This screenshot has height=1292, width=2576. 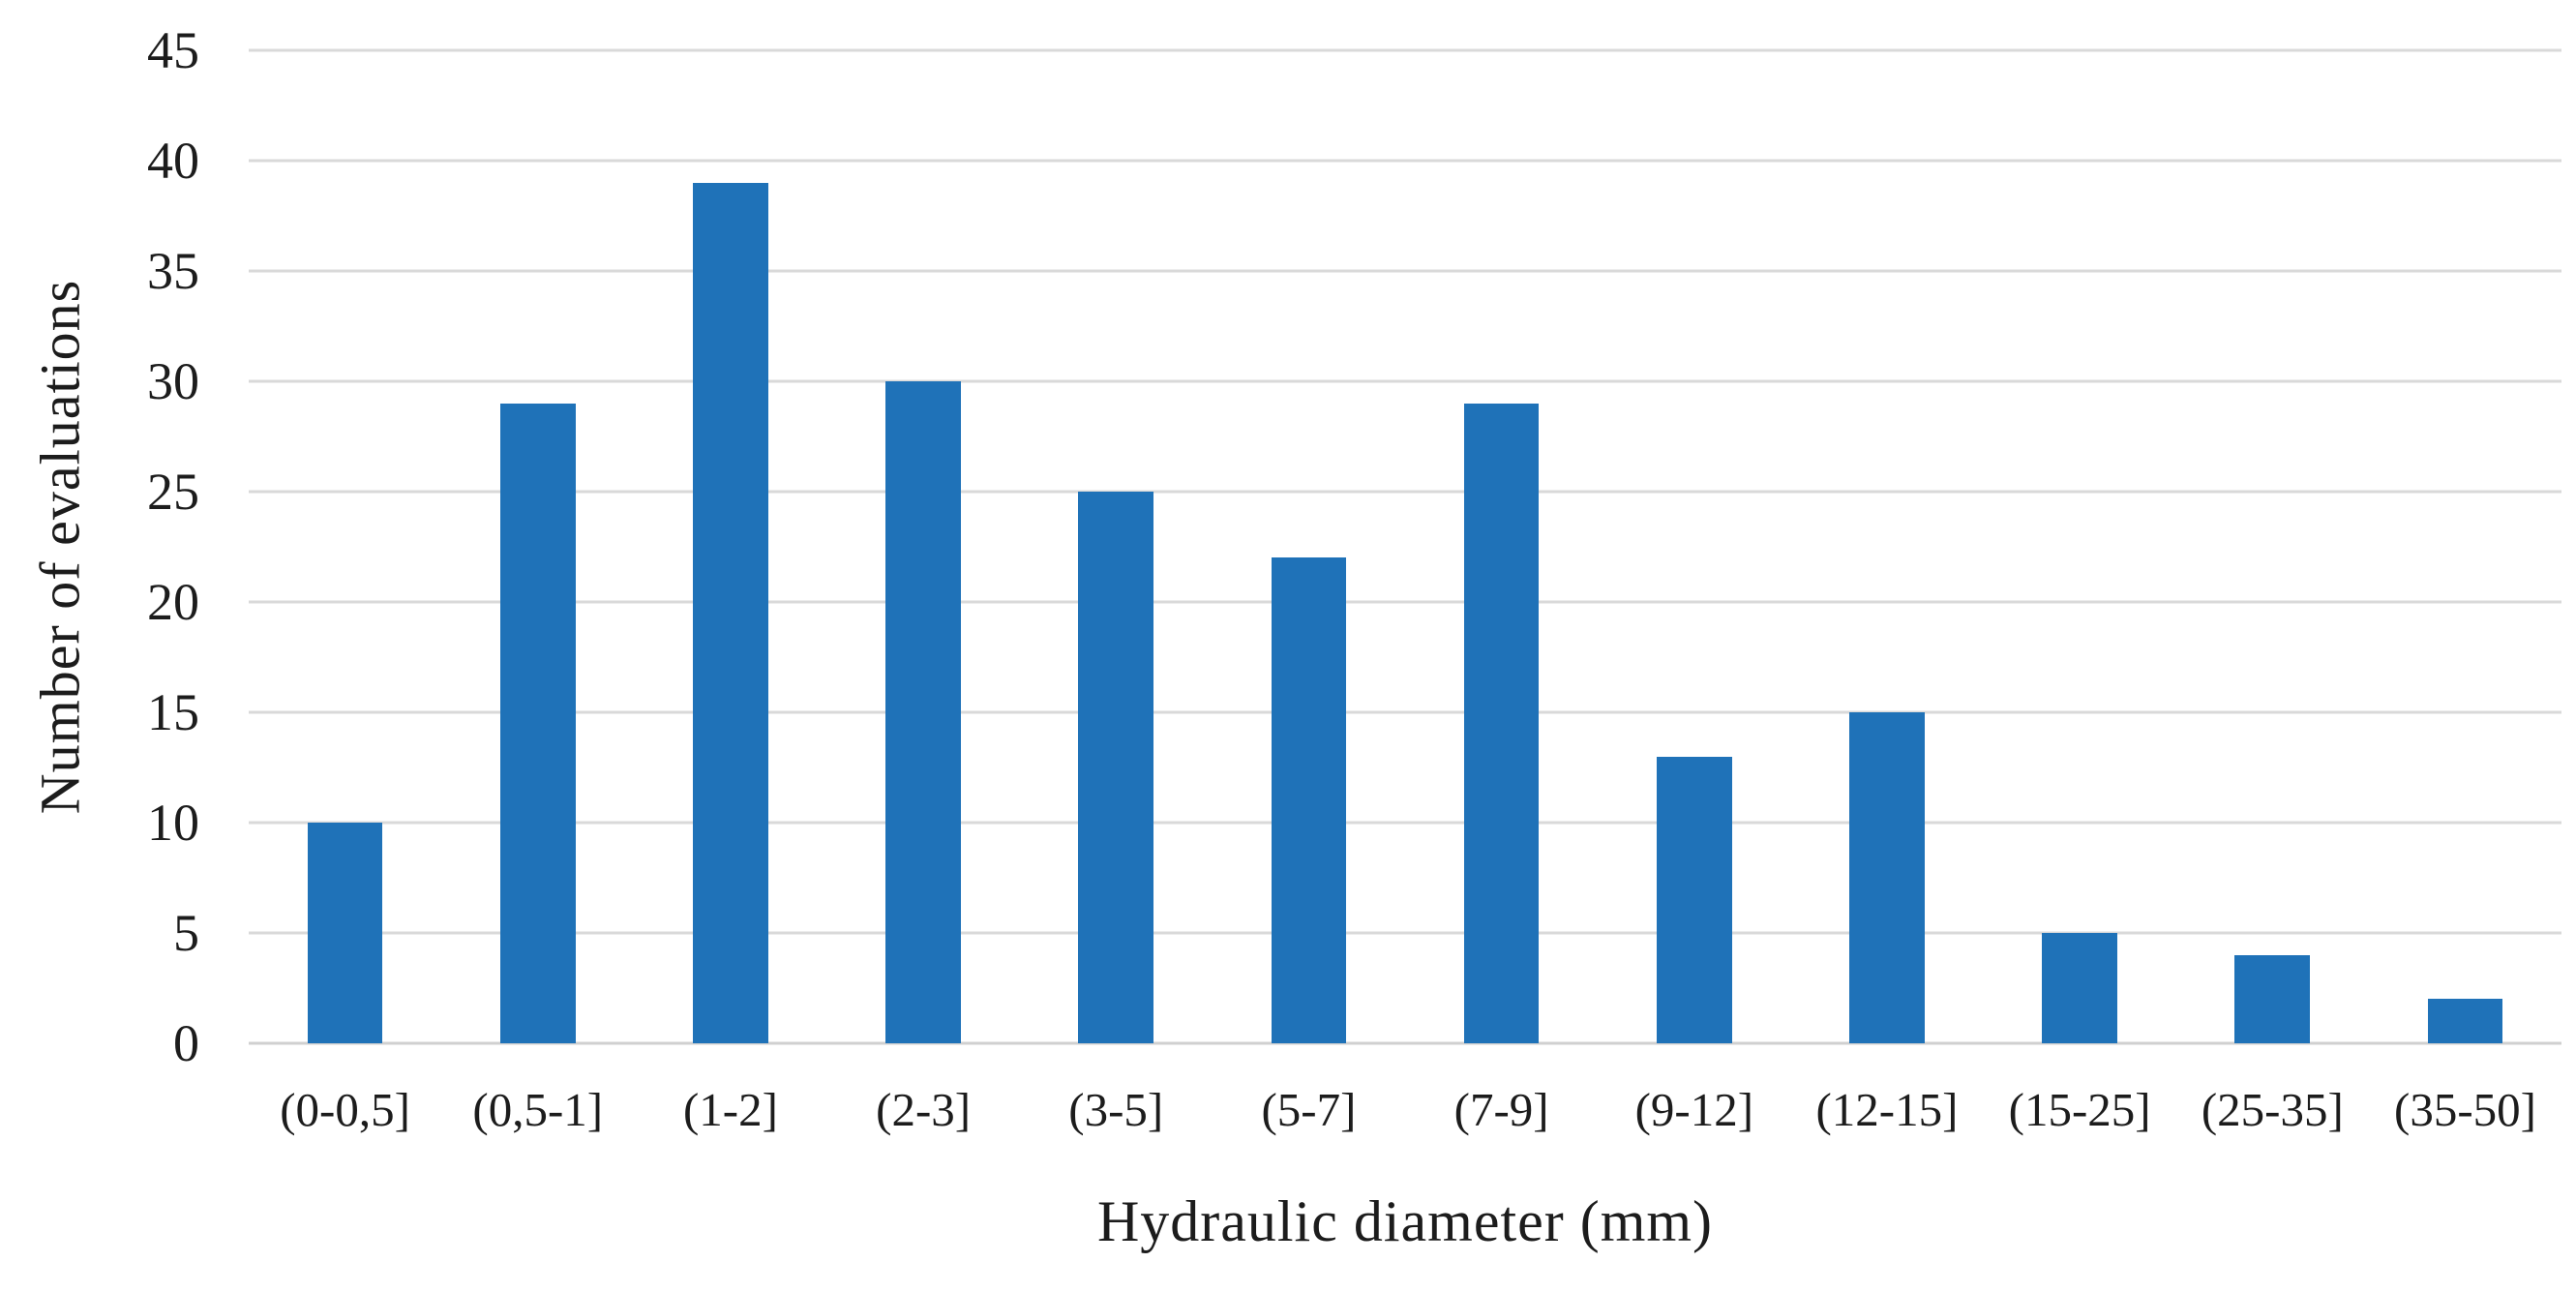 I want to click on x-tick-label: (15-25], so click(x=2079, y=1109).